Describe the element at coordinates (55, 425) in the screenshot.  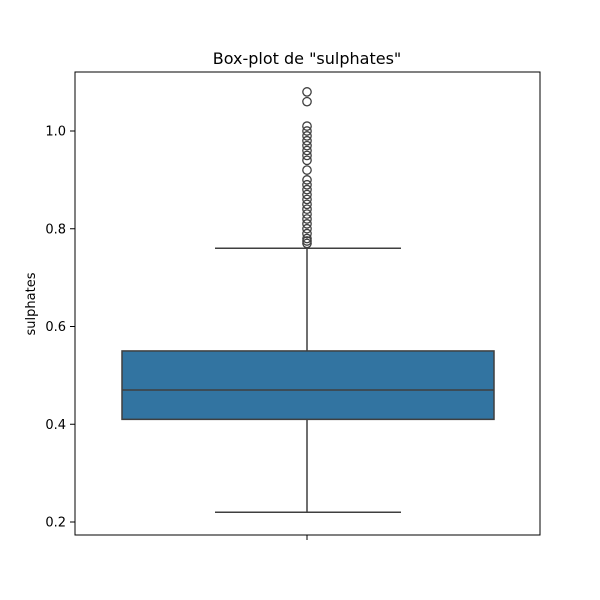
I see `y-tick-label: 0.4` at that location.